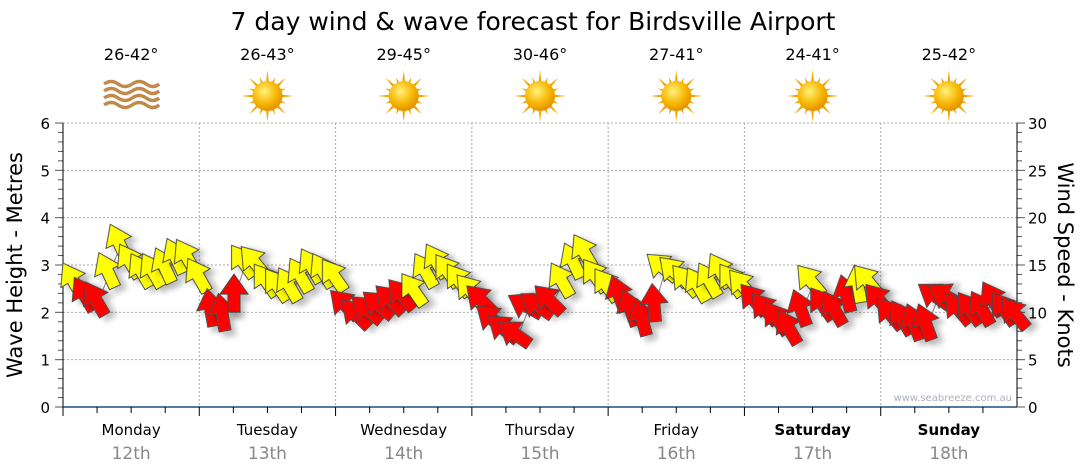 This screenshot has height=475, width=1080. I want to click on watermark: www.seabreeze.com.au, so click(953, 398).